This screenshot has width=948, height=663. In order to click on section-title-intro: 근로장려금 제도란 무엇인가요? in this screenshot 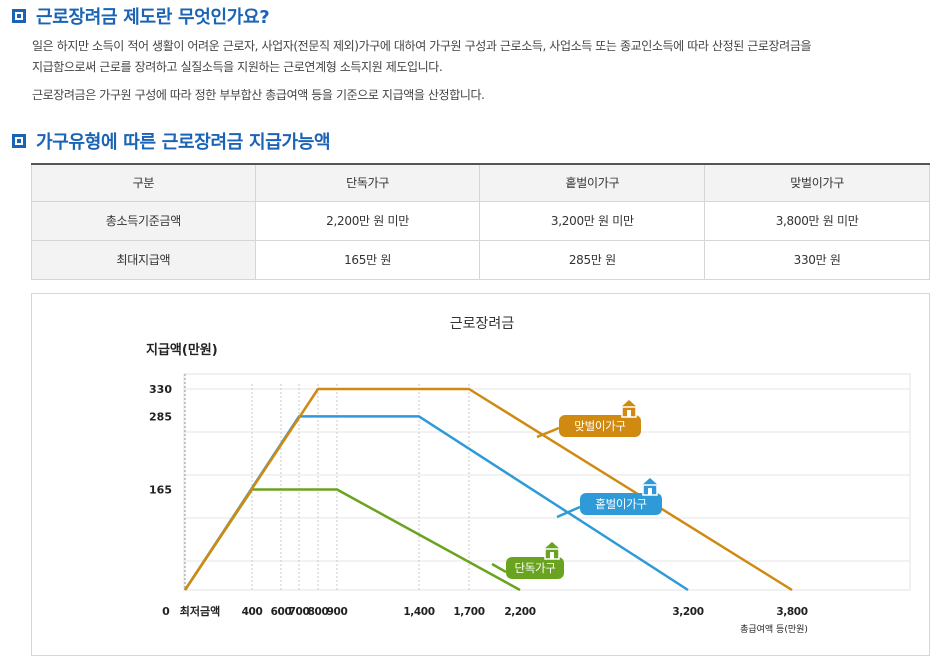, I will do `click(141, 16)`.